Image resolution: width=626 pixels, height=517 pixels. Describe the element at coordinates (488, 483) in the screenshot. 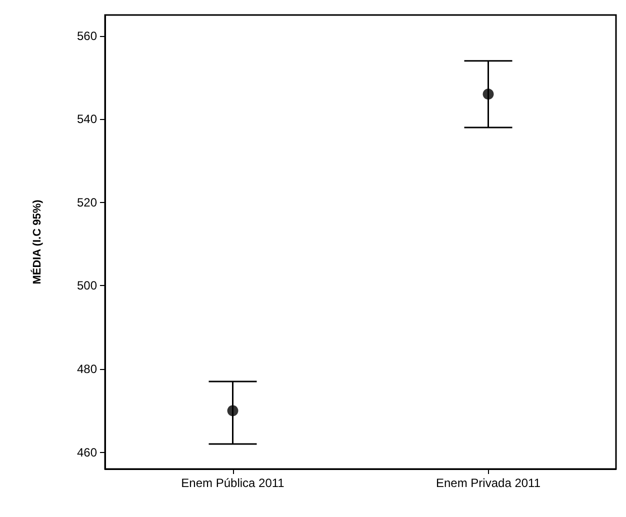

I see `x-tick-label: Enem Privada 2011` at that location.